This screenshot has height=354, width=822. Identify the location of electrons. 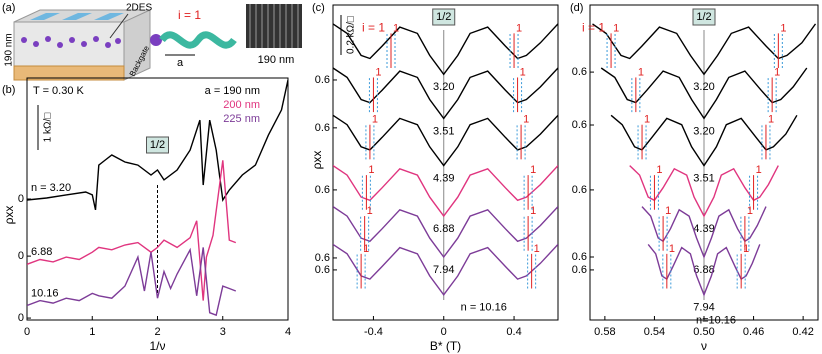
(71, 42).